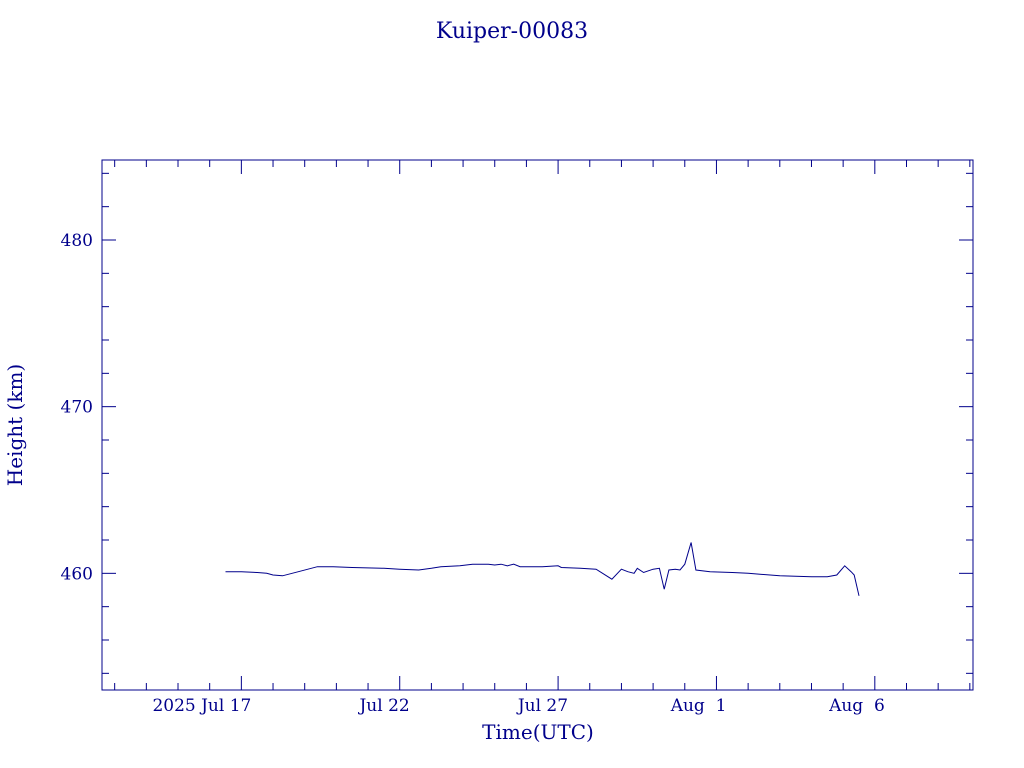  I want to click on x-tick-label: Jul 22, so click(383, 706).